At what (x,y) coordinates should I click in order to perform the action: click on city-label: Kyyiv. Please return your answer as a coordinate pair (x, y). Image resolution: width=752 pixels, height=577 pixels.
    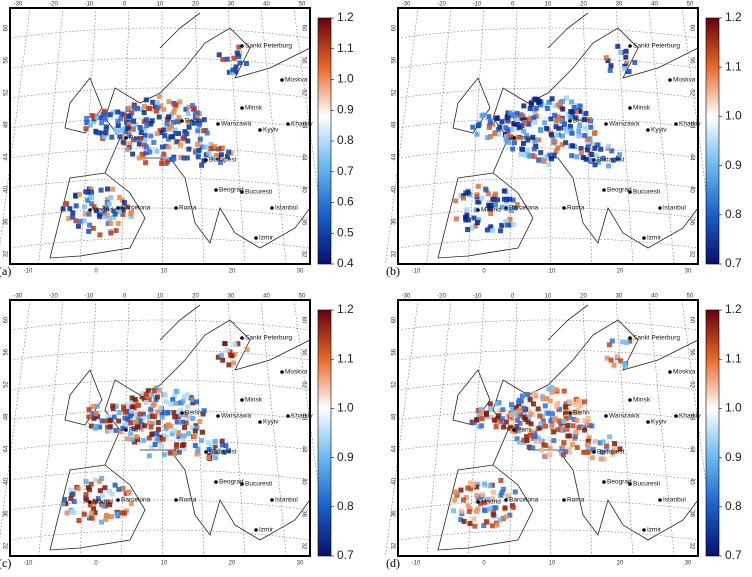
    Looking at the image, I should click on (271, 130).